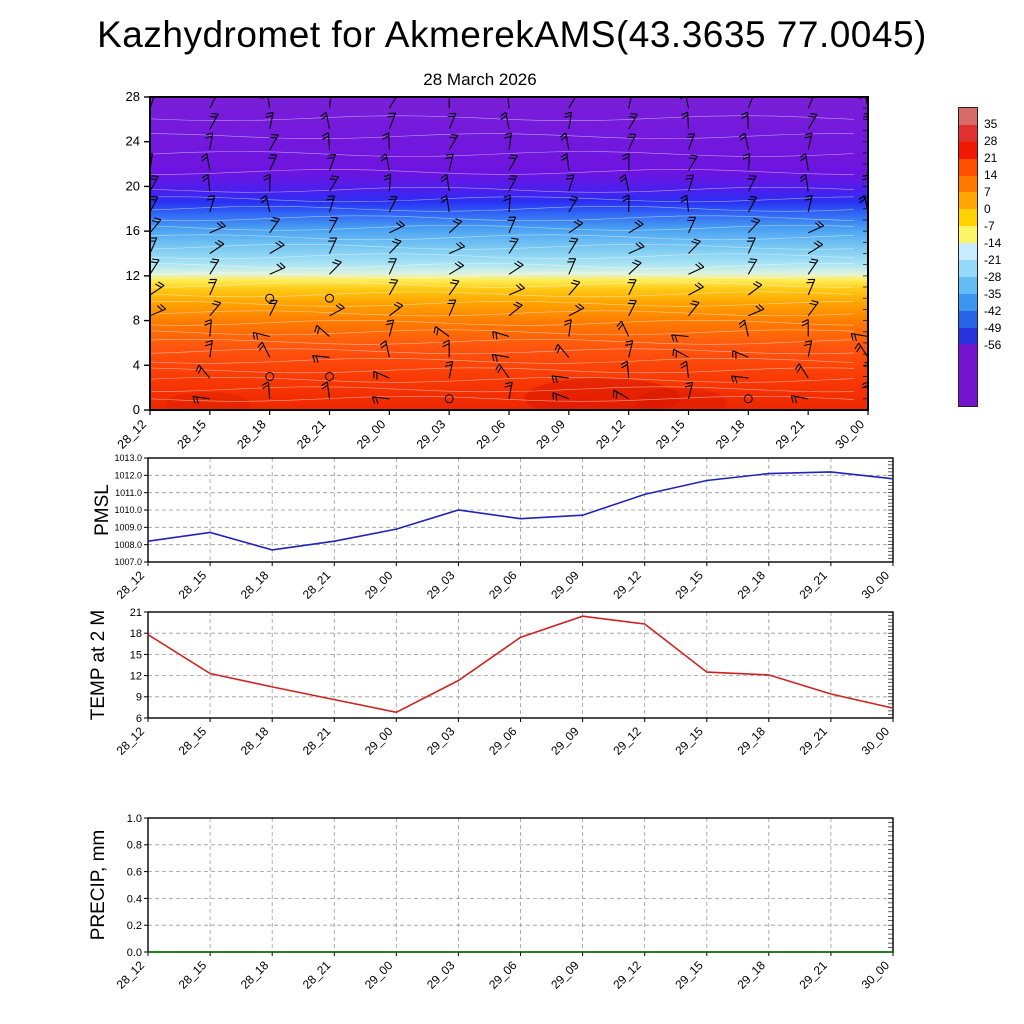  Describe the element at coordinates (993, 328) in the screenshot. I see `colorbar-tick-label: -49` at that location.